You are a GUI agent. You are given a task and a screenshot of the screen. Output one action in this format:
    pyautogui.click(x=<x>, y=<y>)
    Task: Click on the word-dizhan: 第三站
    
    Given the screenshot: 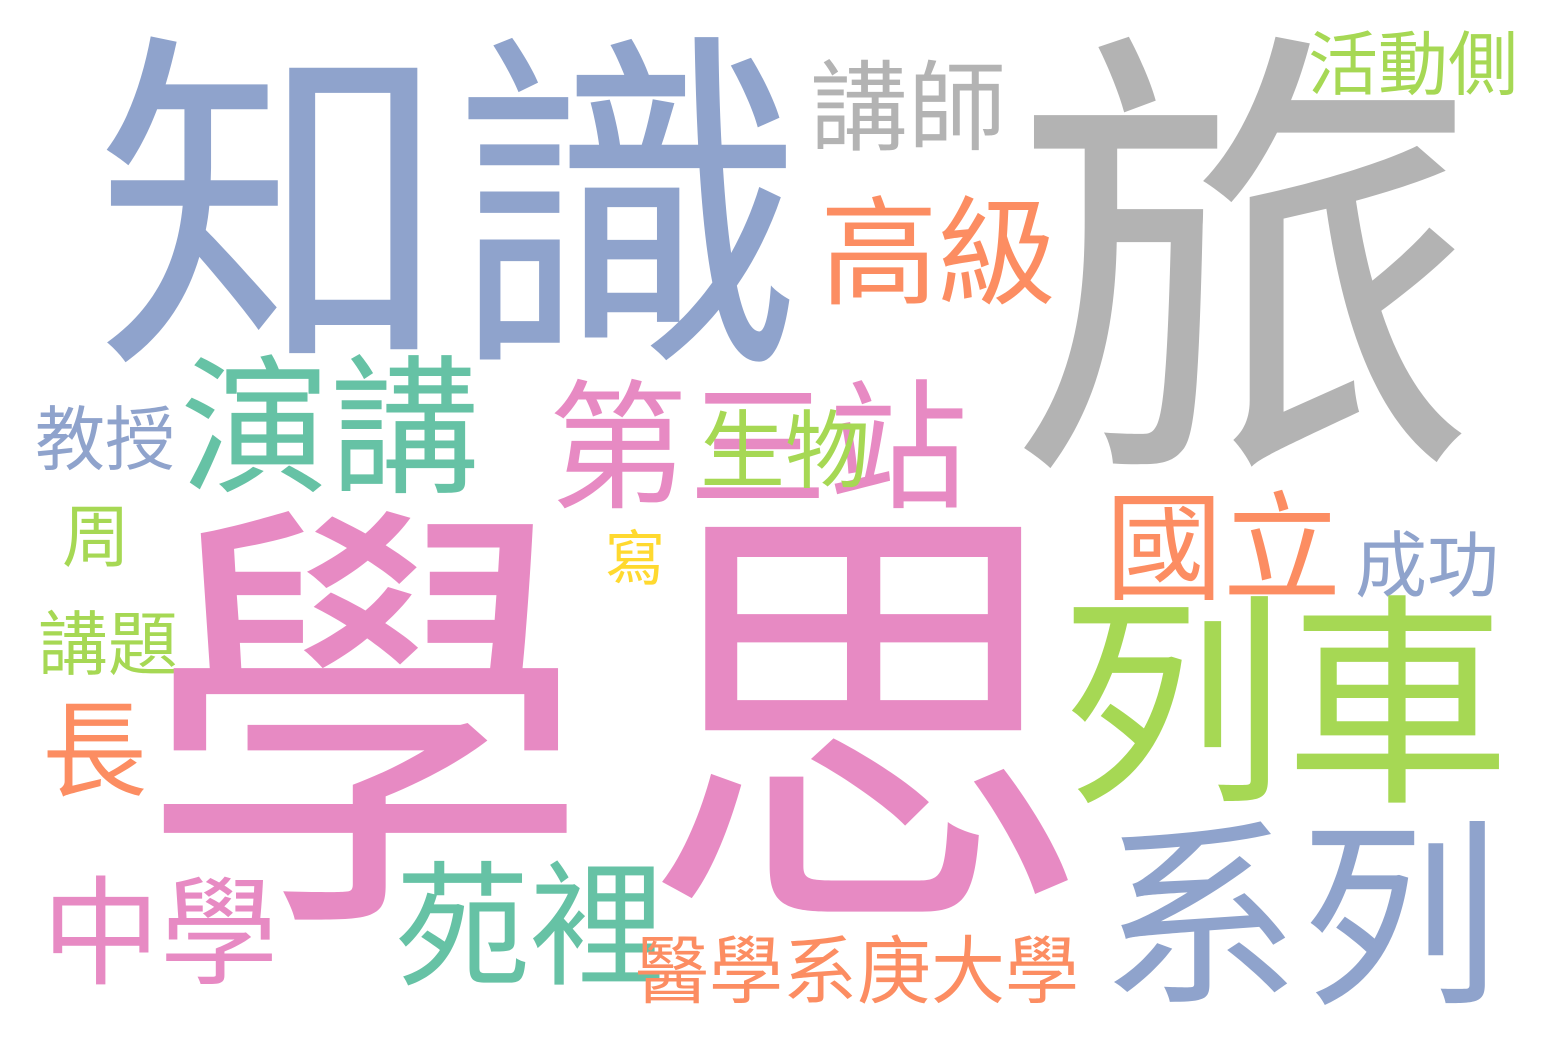 What is the action you would take?
    pyautogui.click(x=758, y=449)
    